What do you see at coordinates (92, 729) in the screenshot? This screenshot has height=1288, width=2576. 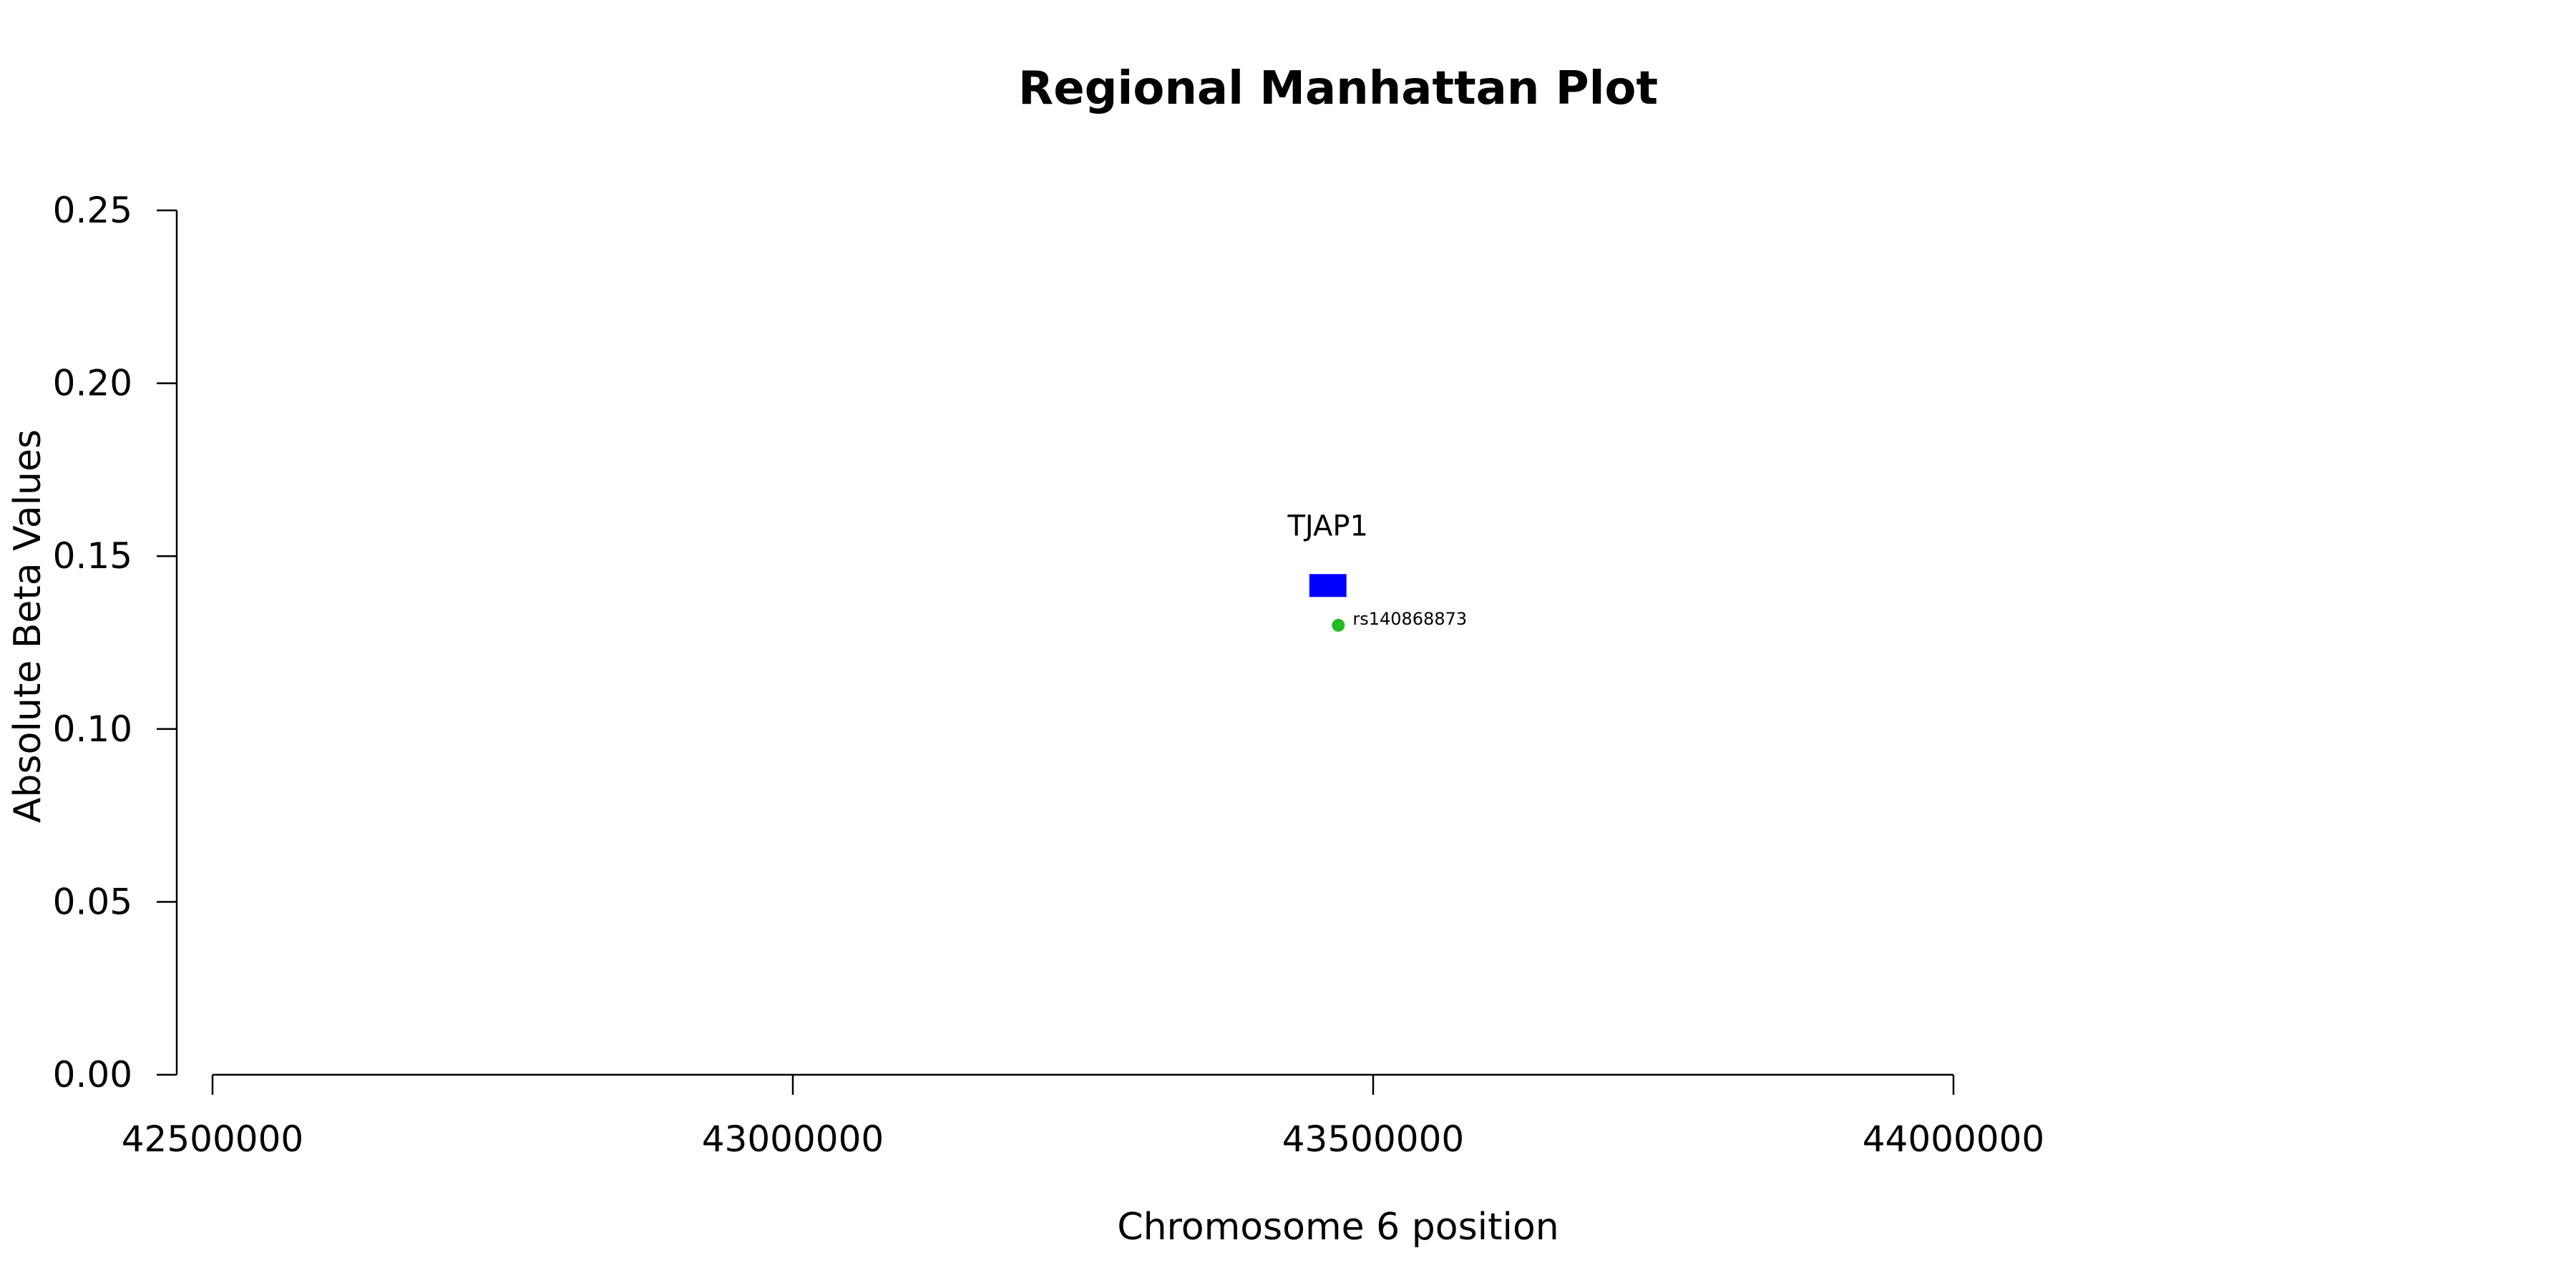 I see `y-tick-label: 0.10` at bounding box center [92, 729].